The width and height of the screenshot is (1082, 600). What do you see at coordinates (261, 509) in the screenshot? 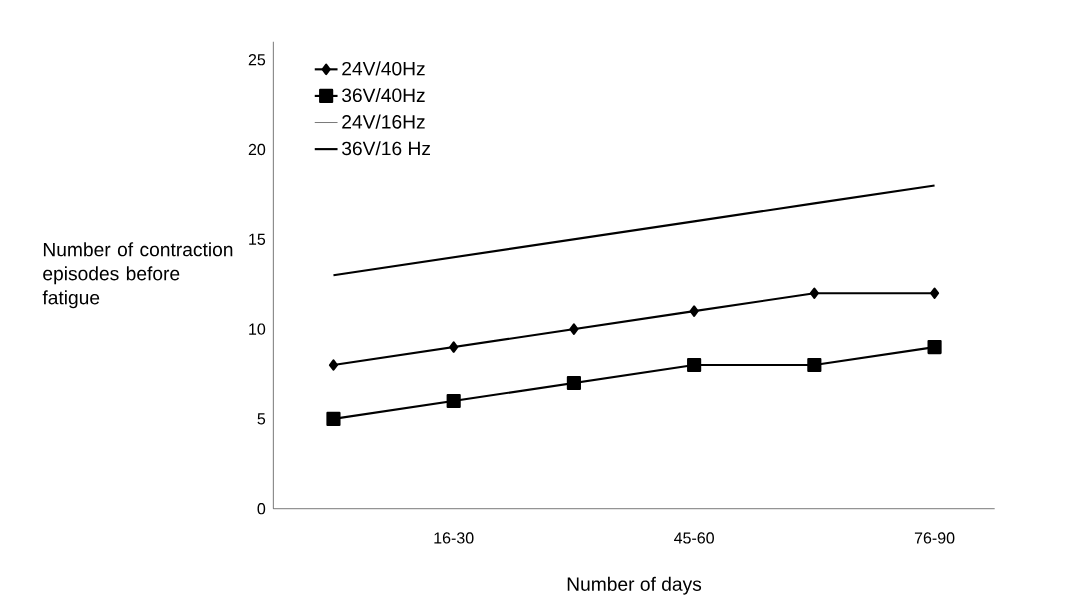
I see `y-tick-label: 0` at bounding box center [261, 509].